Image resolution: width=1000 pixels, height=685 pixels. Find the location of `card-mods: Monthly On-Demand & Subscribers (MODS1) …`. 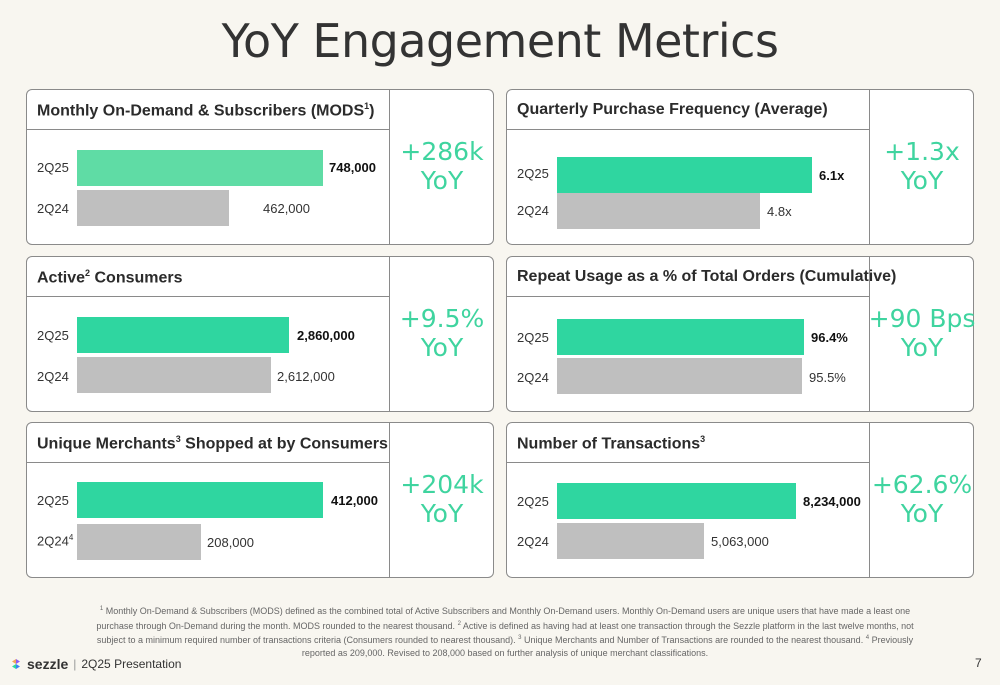

card-mods: Monthly On-Demand & Subscribers (MODS1) … is located at coordinates (260, 167).